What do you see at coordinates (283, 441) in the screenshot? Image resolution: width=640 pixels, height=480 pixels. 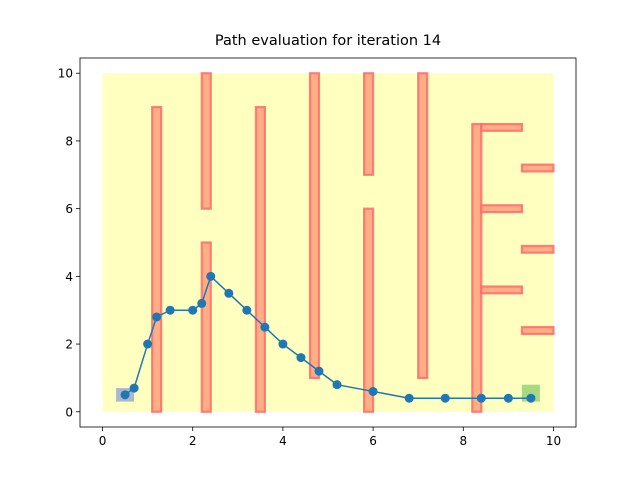 I see `x-tick-label-4: 4` at bounding box center [283, 441].